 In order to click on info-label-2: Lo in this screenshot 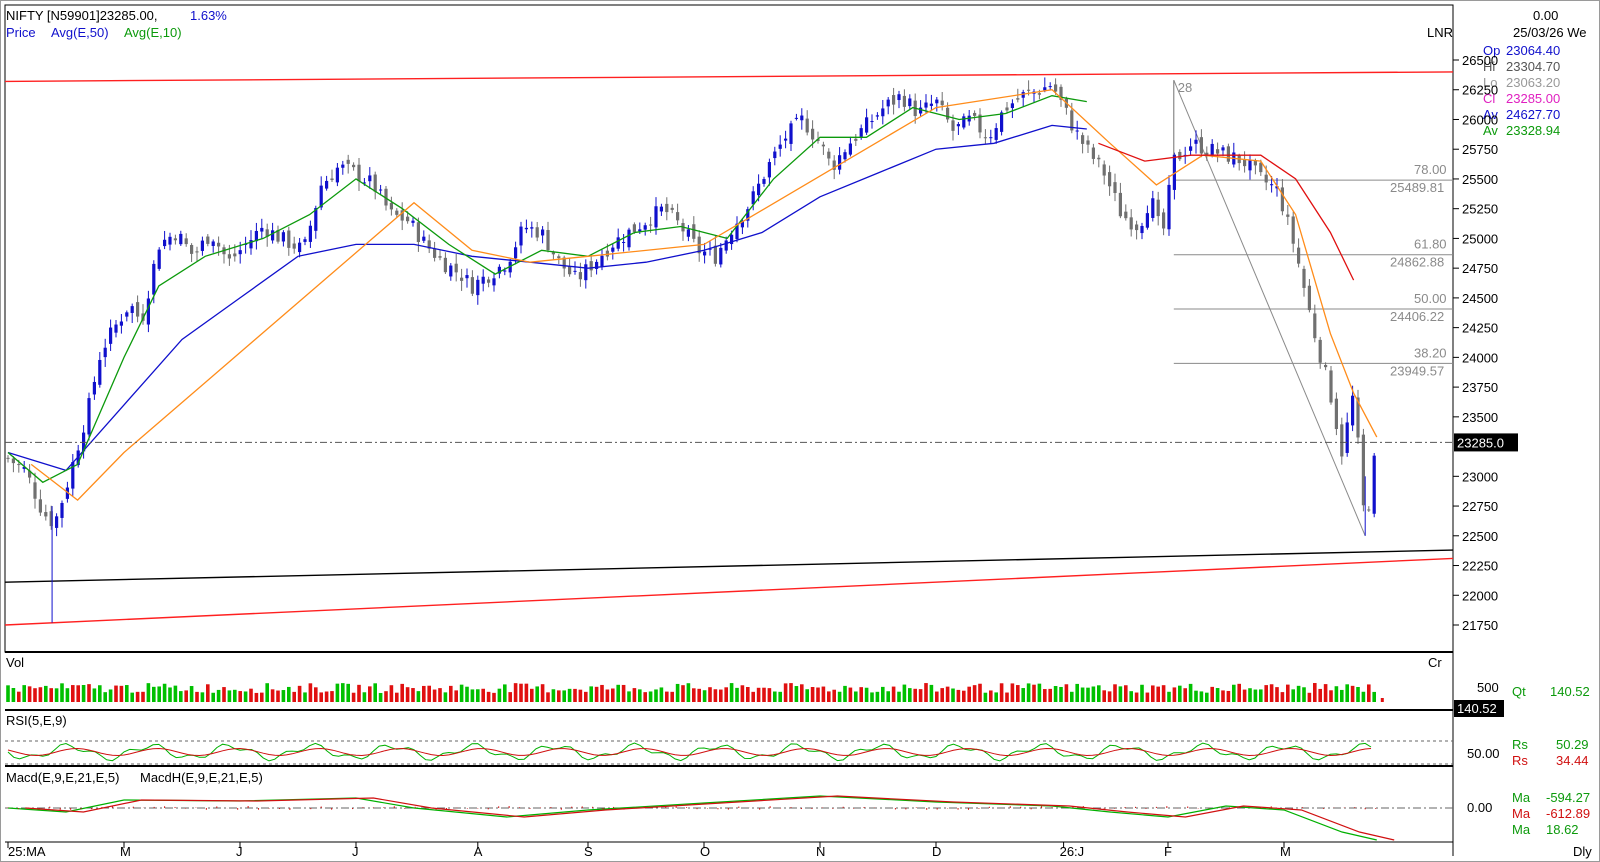, I will do `click(1490, 82)`.